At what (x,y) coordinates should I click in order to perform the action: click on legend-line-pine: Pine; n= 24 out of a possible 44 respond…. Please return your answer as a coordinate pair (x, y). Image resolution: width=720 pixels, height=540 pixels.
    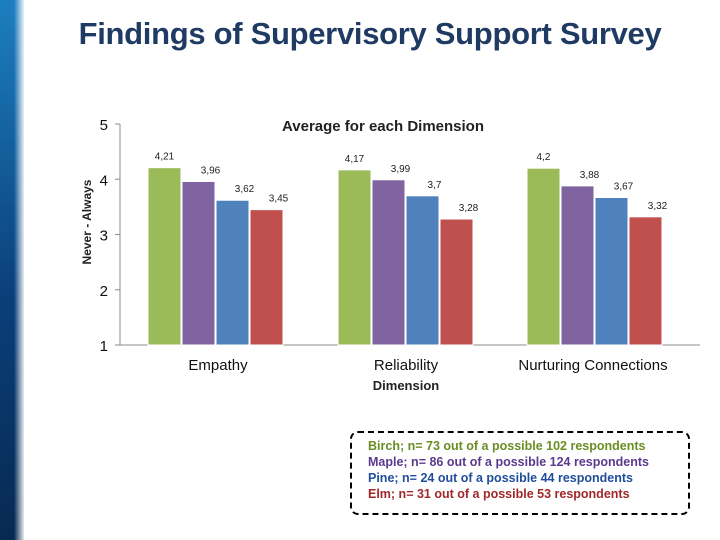
    Looking at the image, I should click on (500, 478).